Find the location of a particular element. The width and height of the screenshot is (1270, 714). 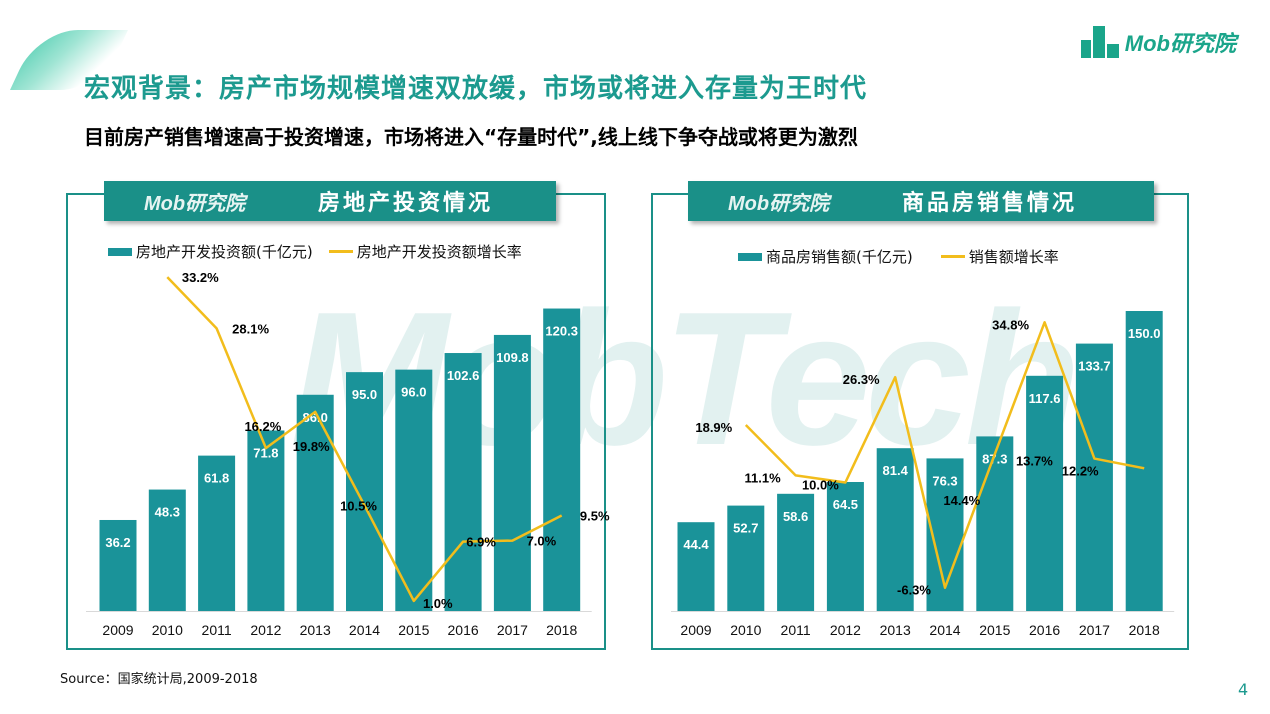

line-value-label: 28.1% is located at coordinates (250, 328).